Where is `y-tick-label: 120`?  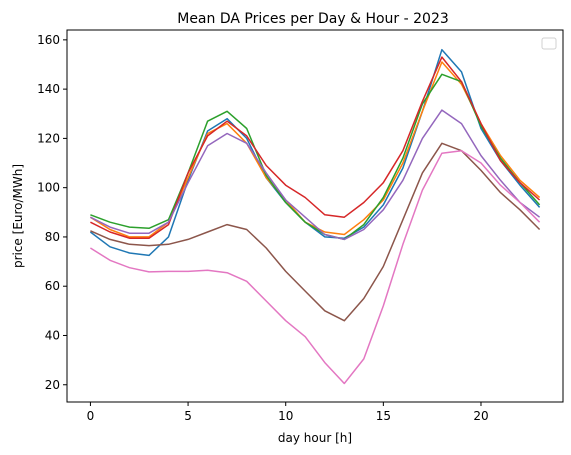
y-tick-label: 120 is located at coordinates (48, 138).